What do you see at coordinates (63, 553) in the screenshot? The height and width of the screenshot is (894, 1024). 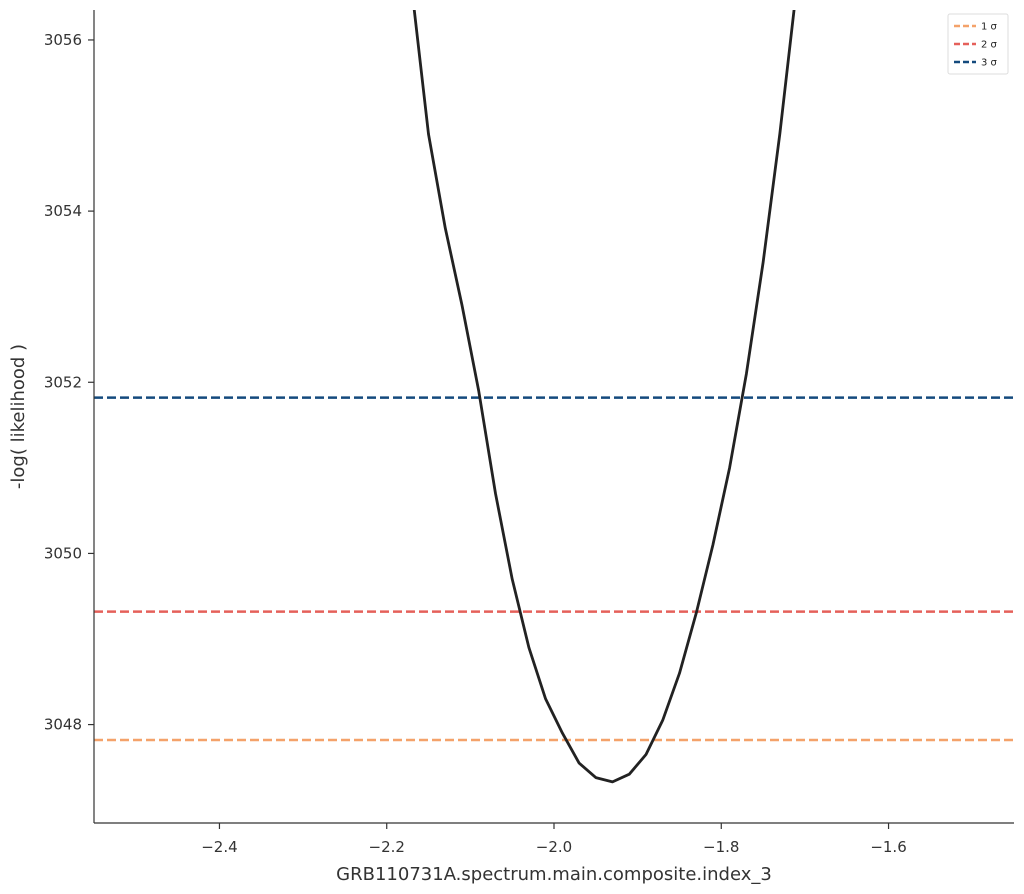 I see `y-tick-label: 3050` at bounding box center [63, 553].